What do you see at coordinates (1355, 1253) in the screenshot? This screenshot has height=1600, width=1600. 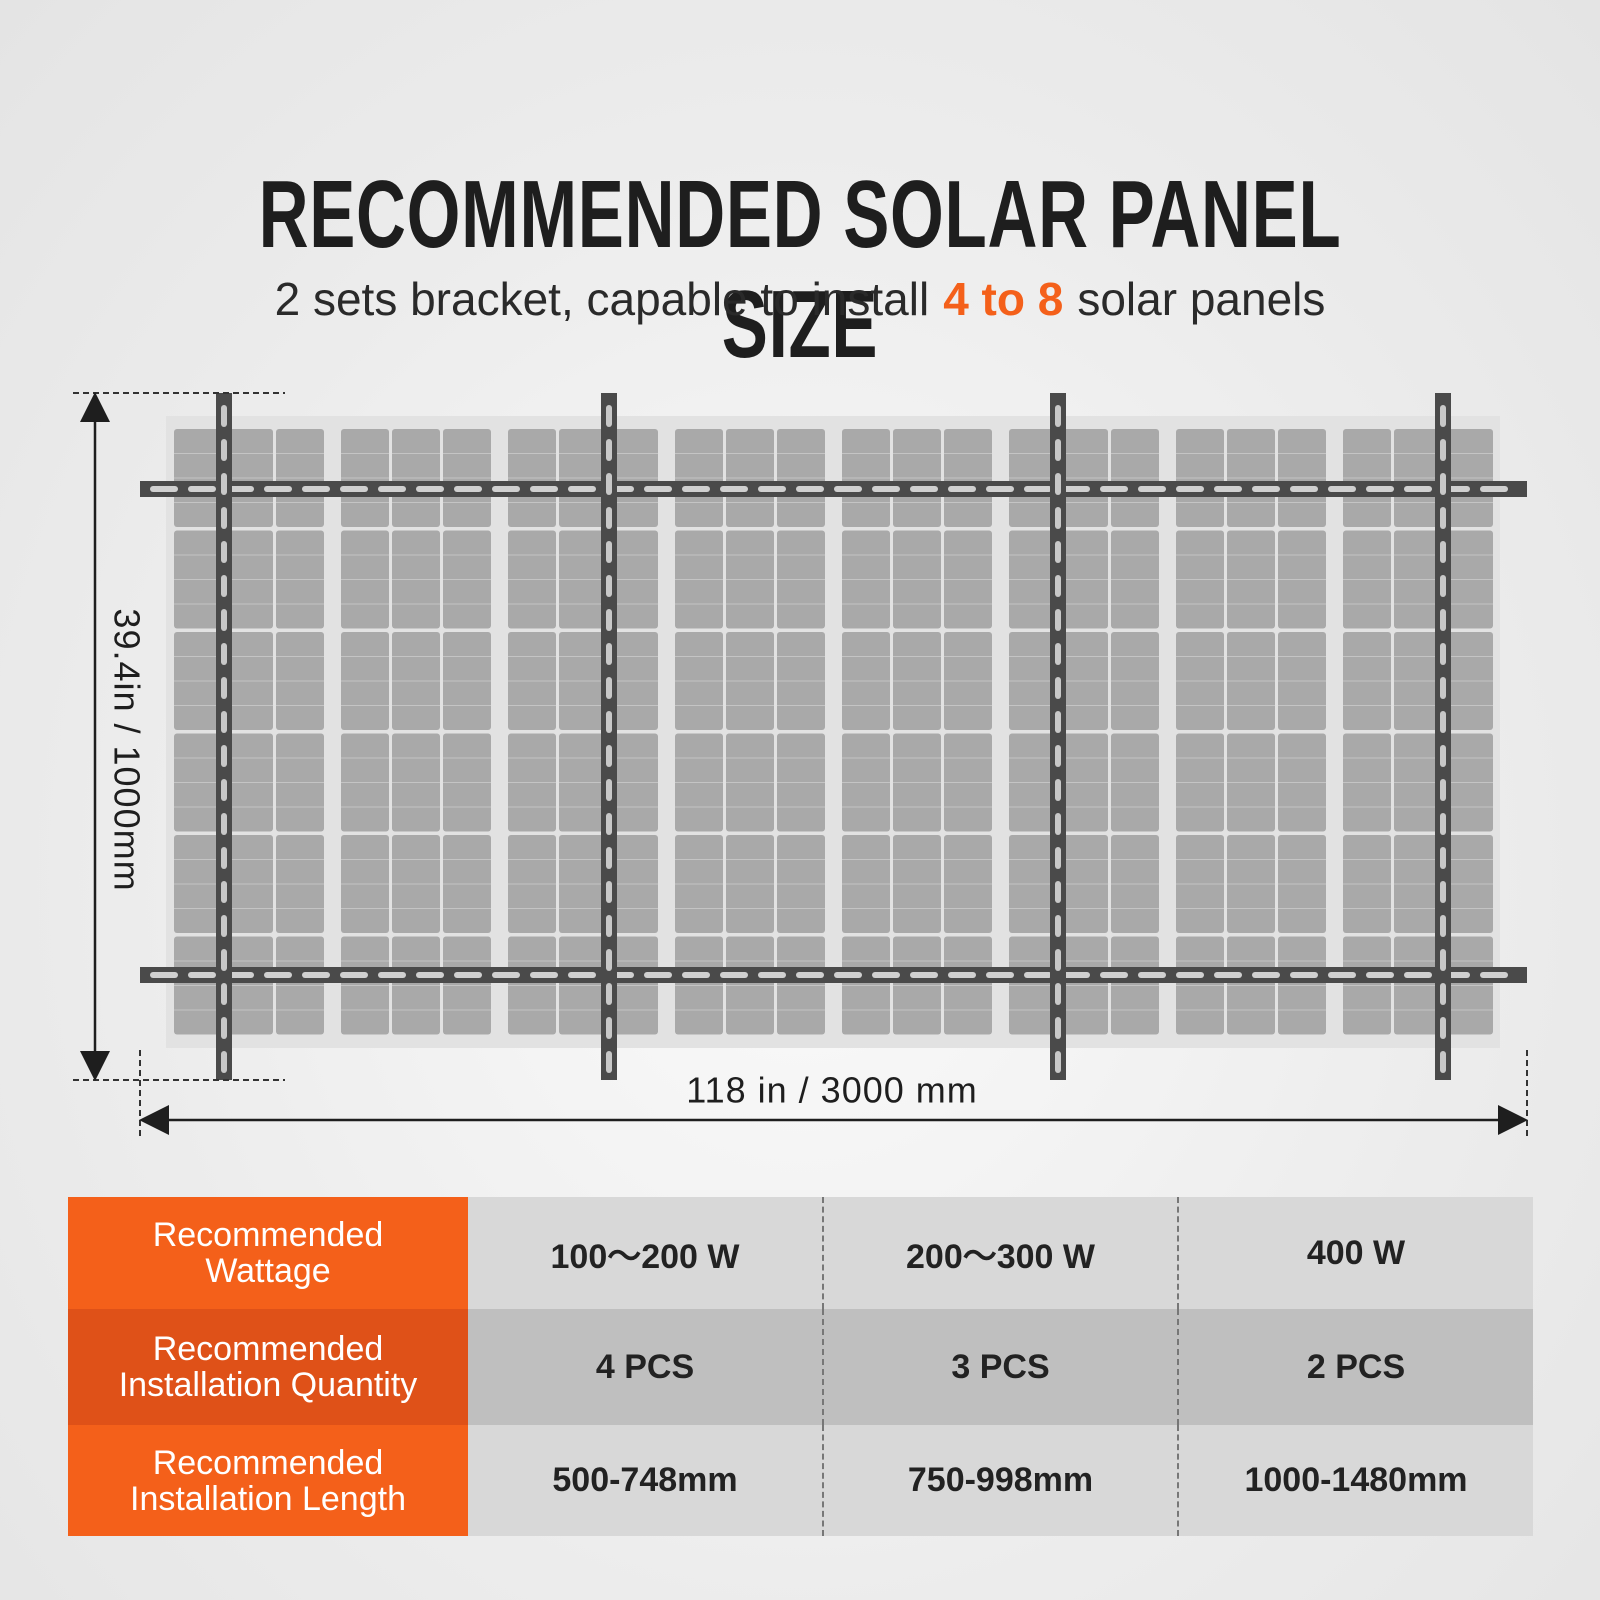 I see `table-cell: 400 W` at bounding box center [1355, 1253].